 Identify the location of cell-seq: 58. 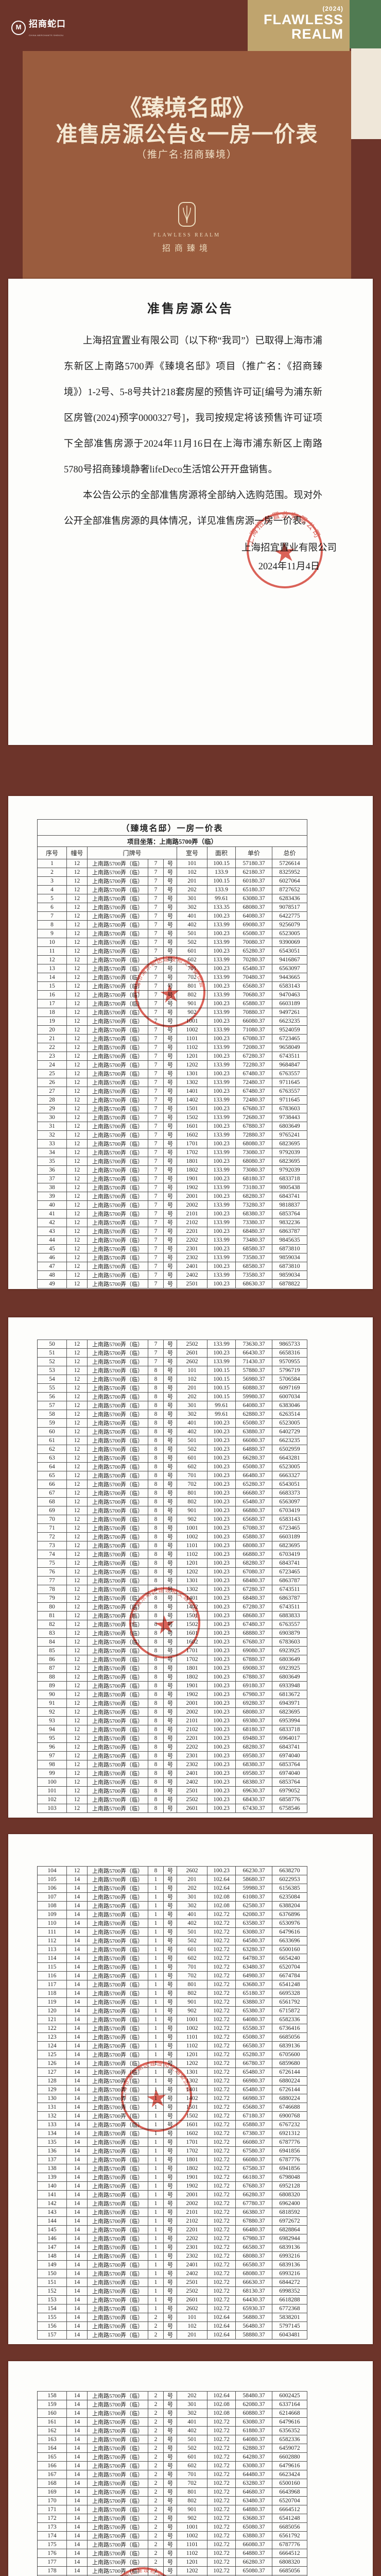
(52, 1414).